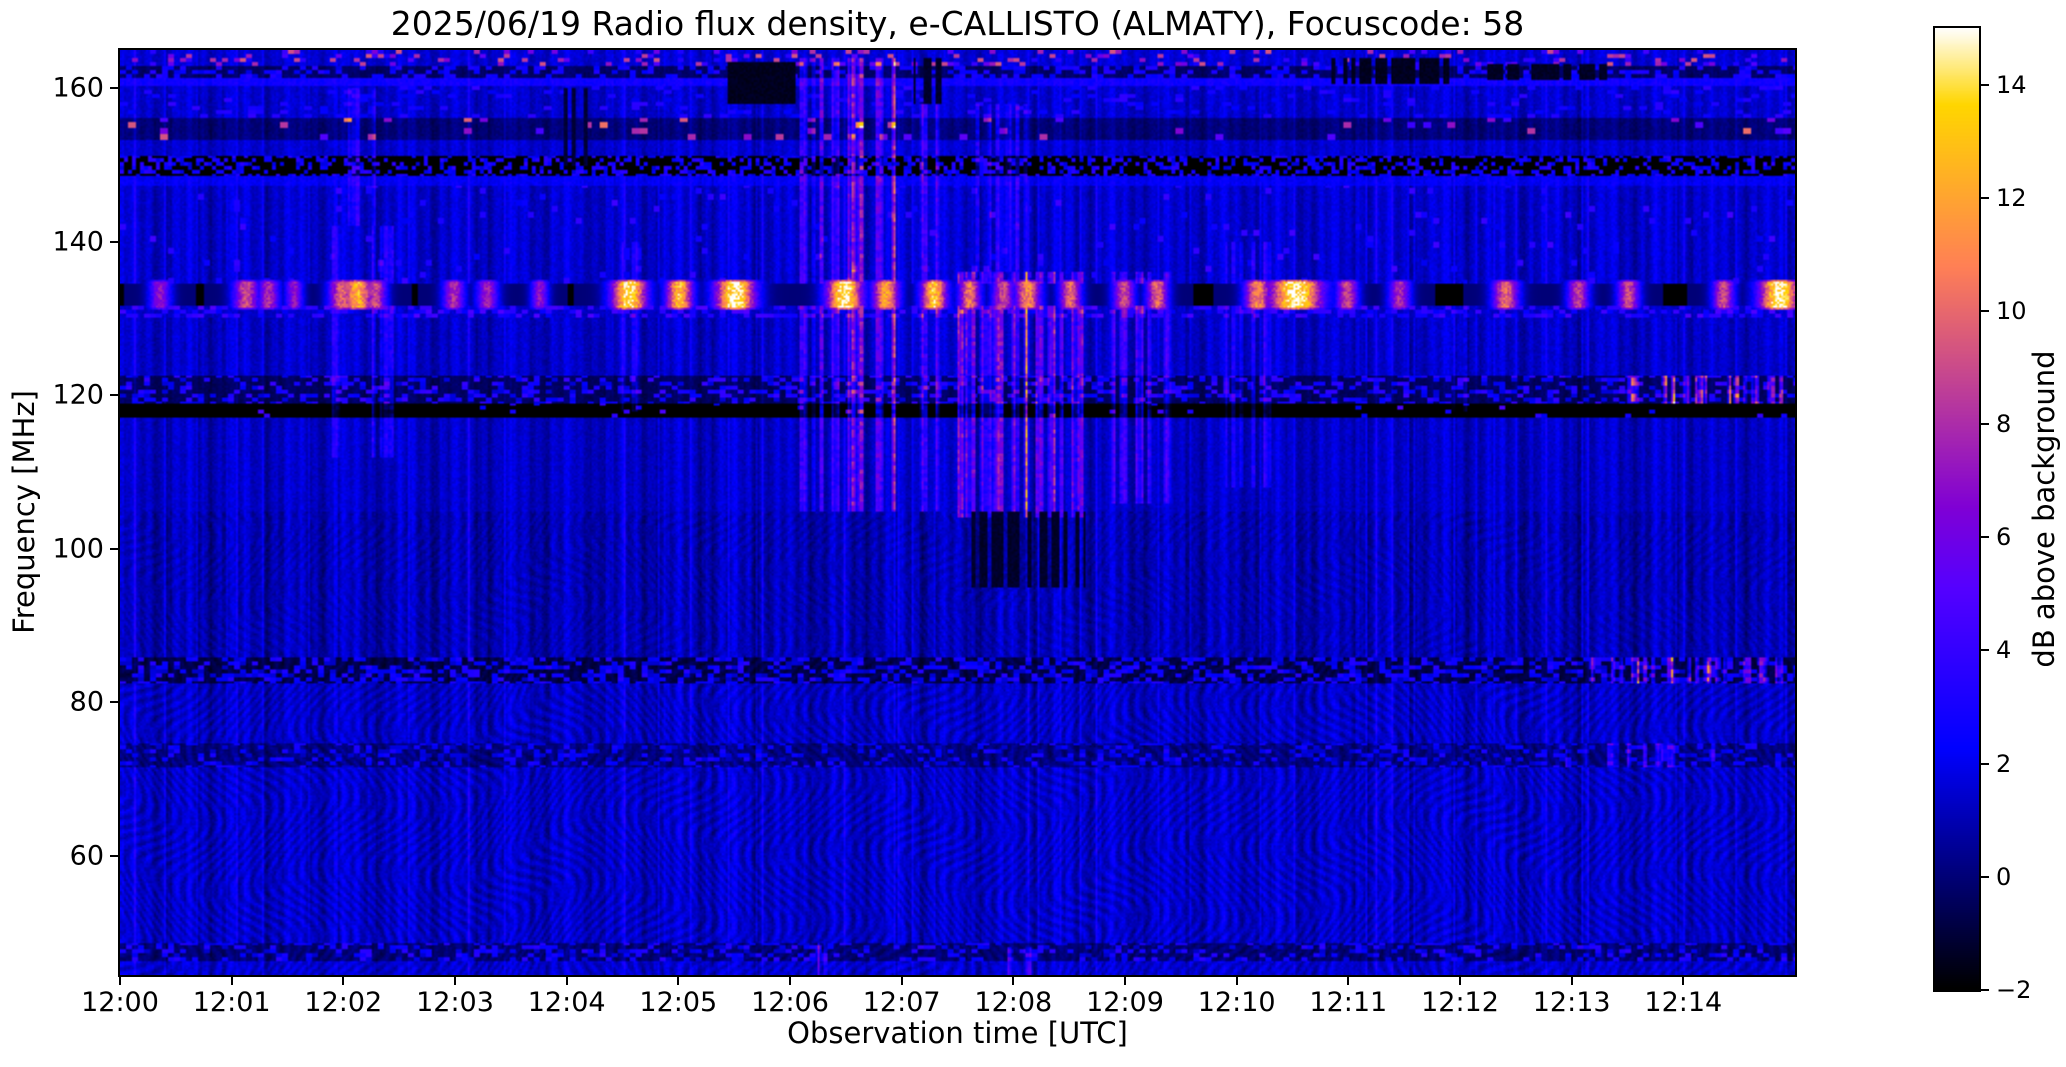 The height and width of the screenshot is (1067, 2066). I want to click on colorbar-tick-label: 6, so click(2004, 537).